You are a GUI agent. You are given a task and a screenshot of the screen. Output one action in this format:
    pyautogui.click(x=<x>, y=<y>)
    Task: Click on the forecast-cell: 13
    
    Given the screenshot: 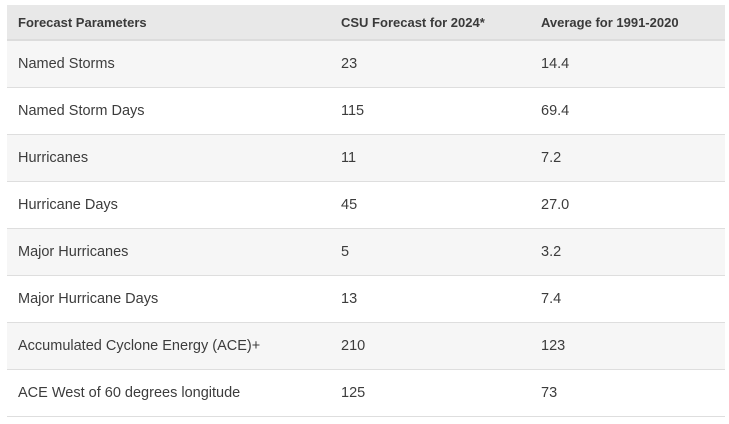 What is the action you would take?
    pyautogui.click(x=430, y=299)
    